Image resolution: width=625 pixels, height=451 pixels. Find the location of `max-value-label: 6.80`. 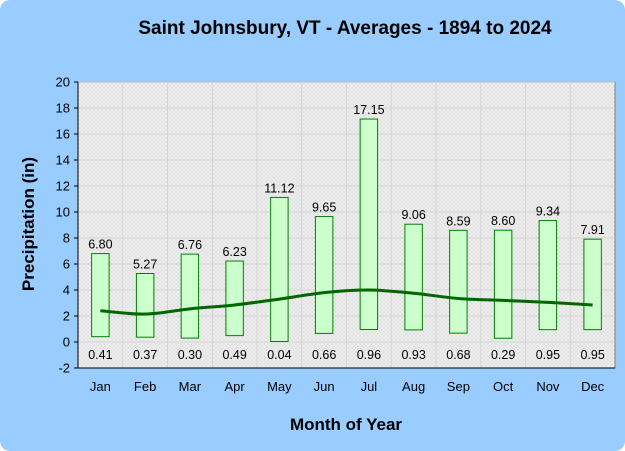

max-value-label: 6.80 is located at coordinates (100, 245).